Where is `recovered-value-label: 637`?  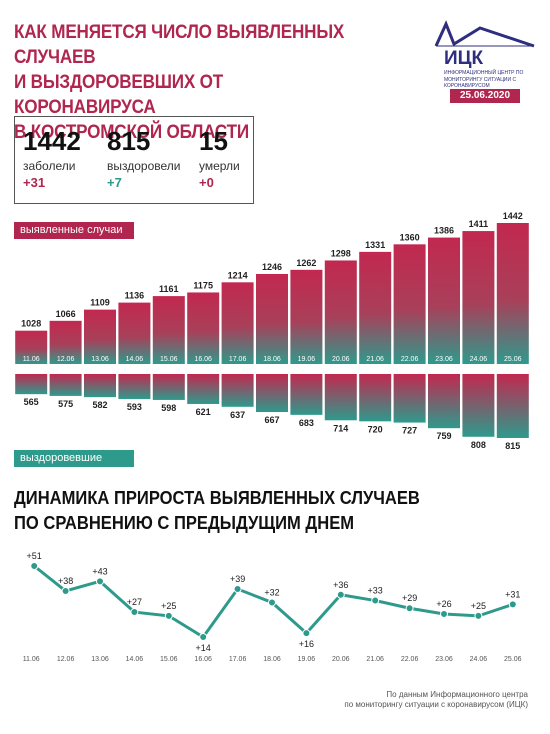
recovered-value-label: 637 is located at coordinates (237, 415).